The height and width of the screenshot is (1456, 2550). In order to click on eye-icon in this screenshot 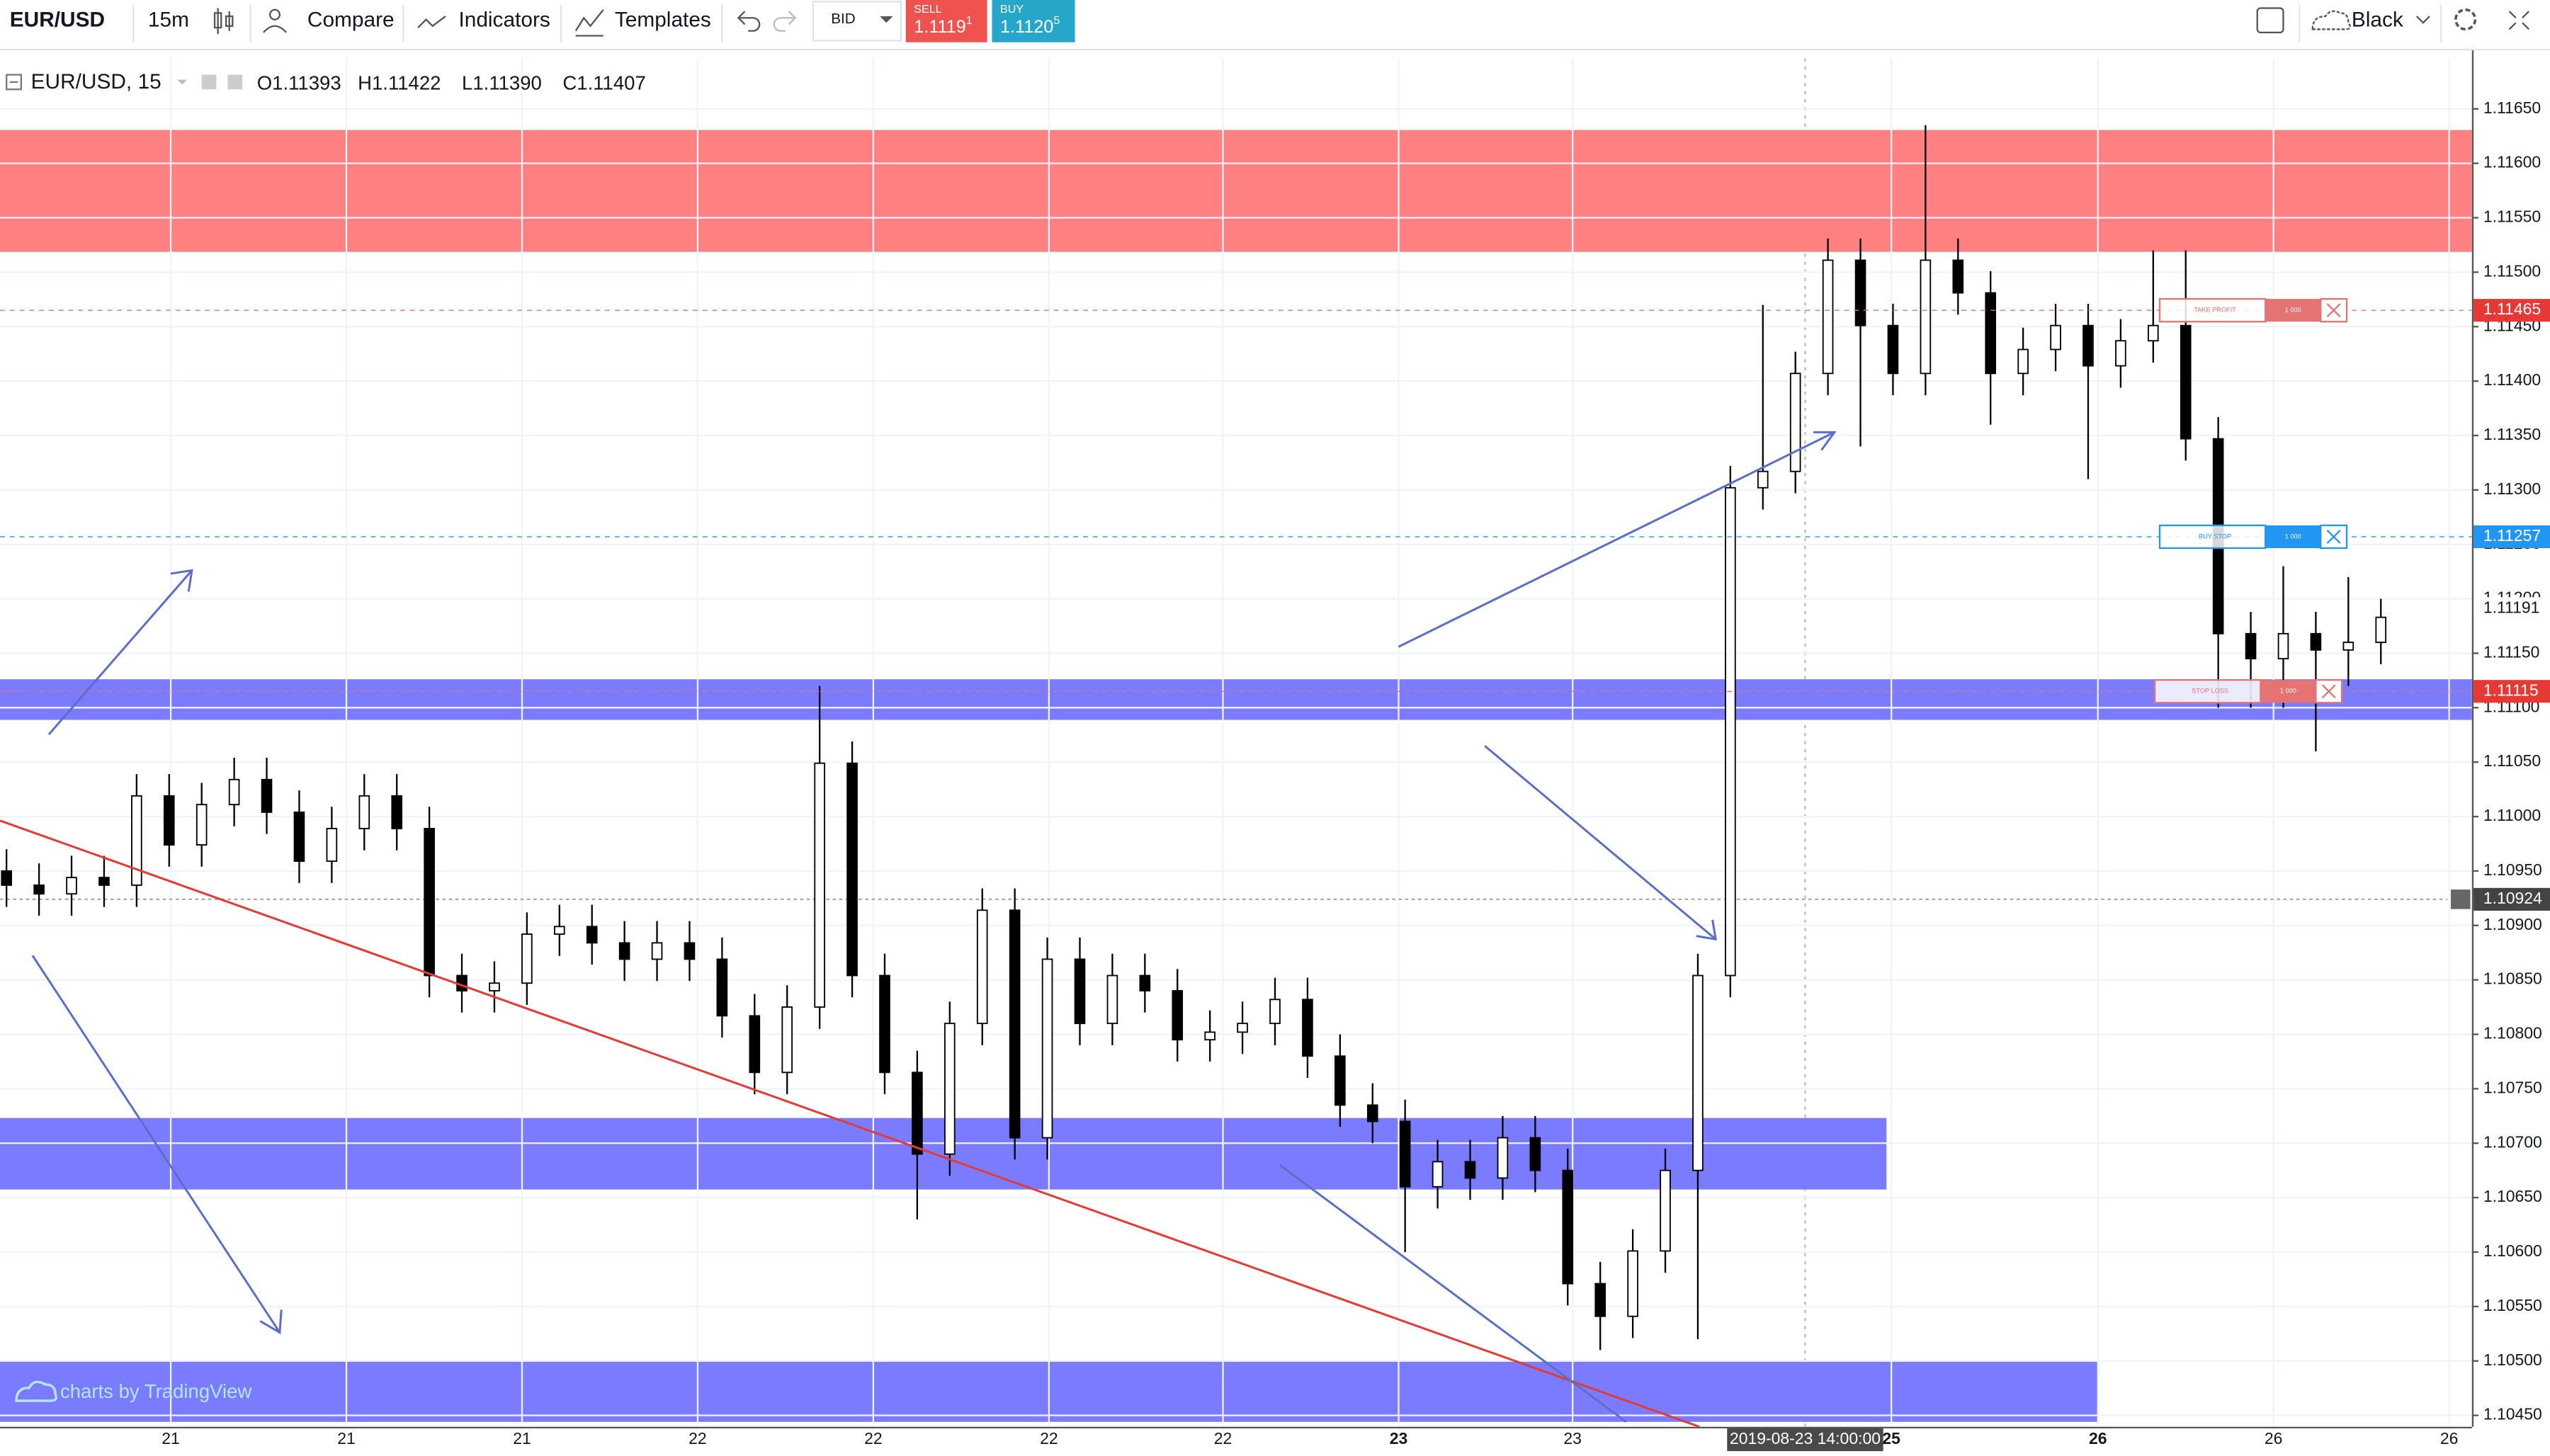, I will do `click(209, 82)`.